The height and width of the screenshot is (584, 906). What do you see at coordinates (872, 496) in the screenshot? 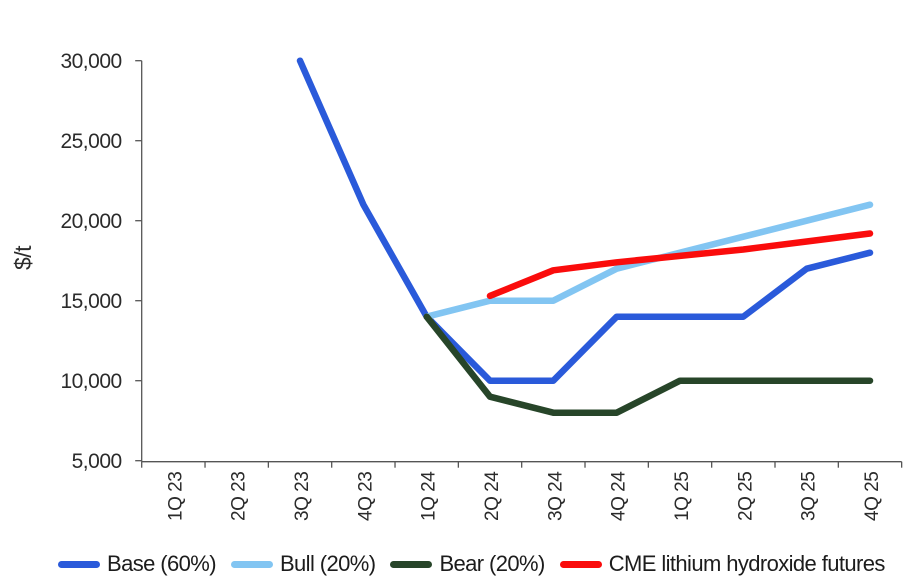
I see `x-tick-label: 4Q 25` at bounding box center [872, 496].